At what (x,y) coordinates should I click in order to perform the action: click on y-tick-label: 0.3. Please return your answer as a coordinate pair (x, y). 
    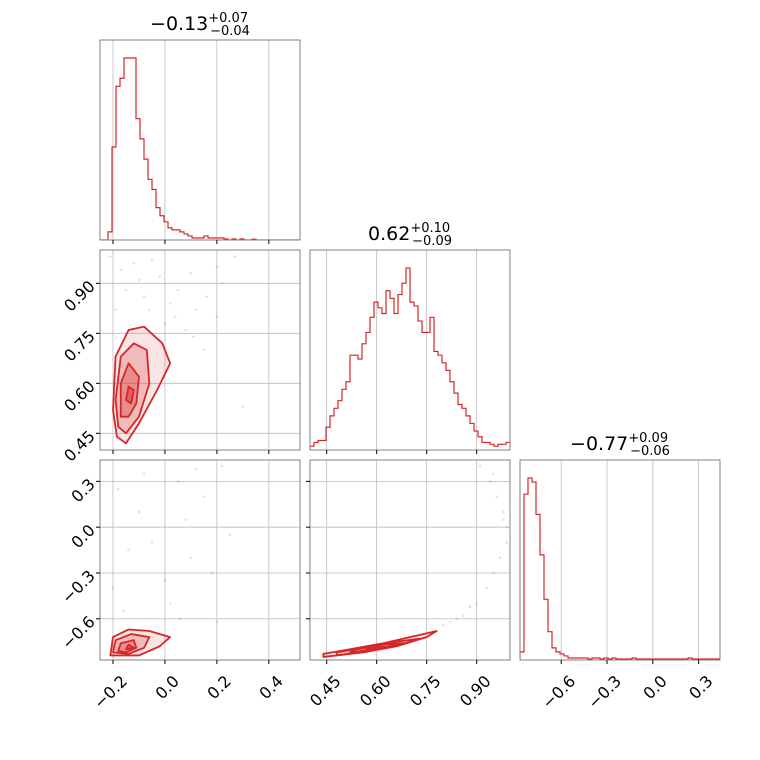
    Looking at the image, I should click on (82, 490).